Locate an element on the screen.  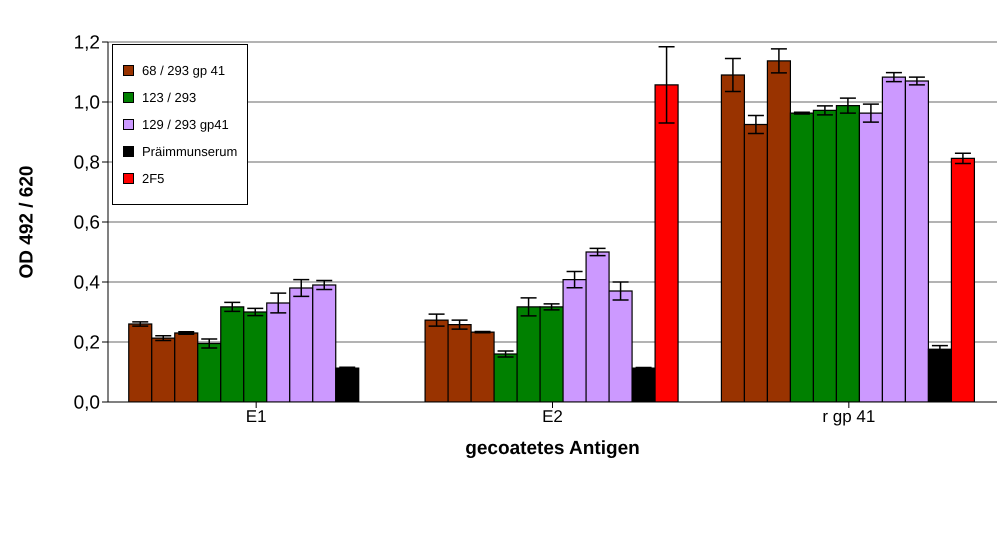
legend-label: 129 / 293 gp41 is located at coordinates (185, 124).